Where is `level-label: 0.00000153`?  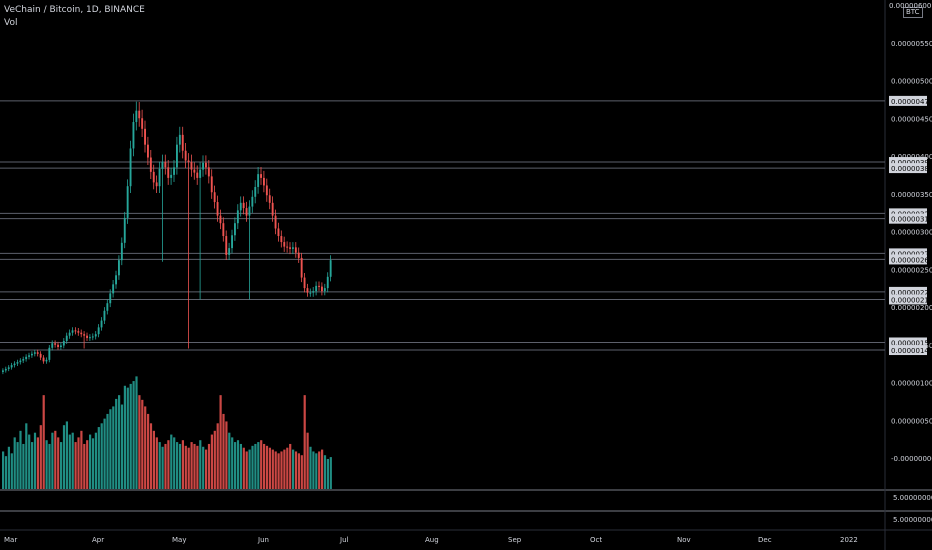 level-label: 0.00000153 is located at coordinates (911, 343).